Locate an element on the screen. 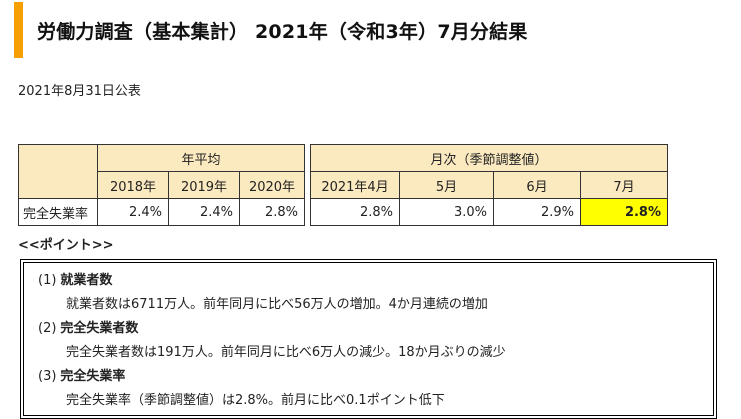 This screenshot has height=419, width=741. value-2018: 2.4% is located at coordinates (133, 212).